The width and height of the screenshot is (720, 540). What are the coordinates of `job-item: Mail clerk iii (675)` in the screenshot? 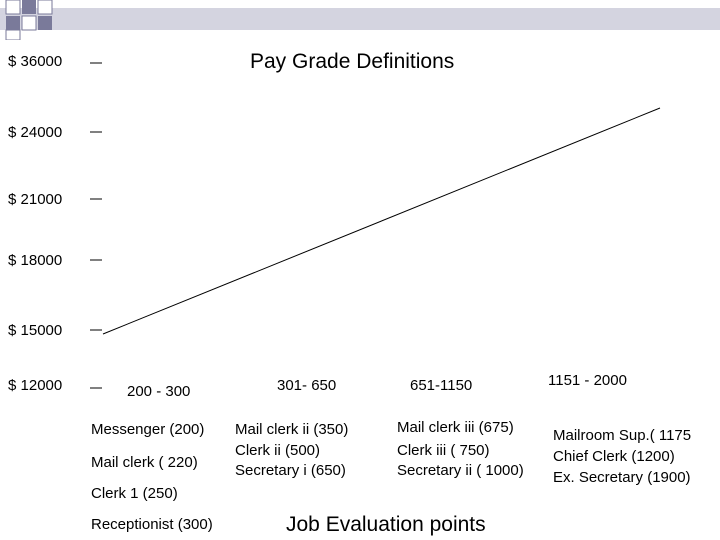 It's located at (455, 427).